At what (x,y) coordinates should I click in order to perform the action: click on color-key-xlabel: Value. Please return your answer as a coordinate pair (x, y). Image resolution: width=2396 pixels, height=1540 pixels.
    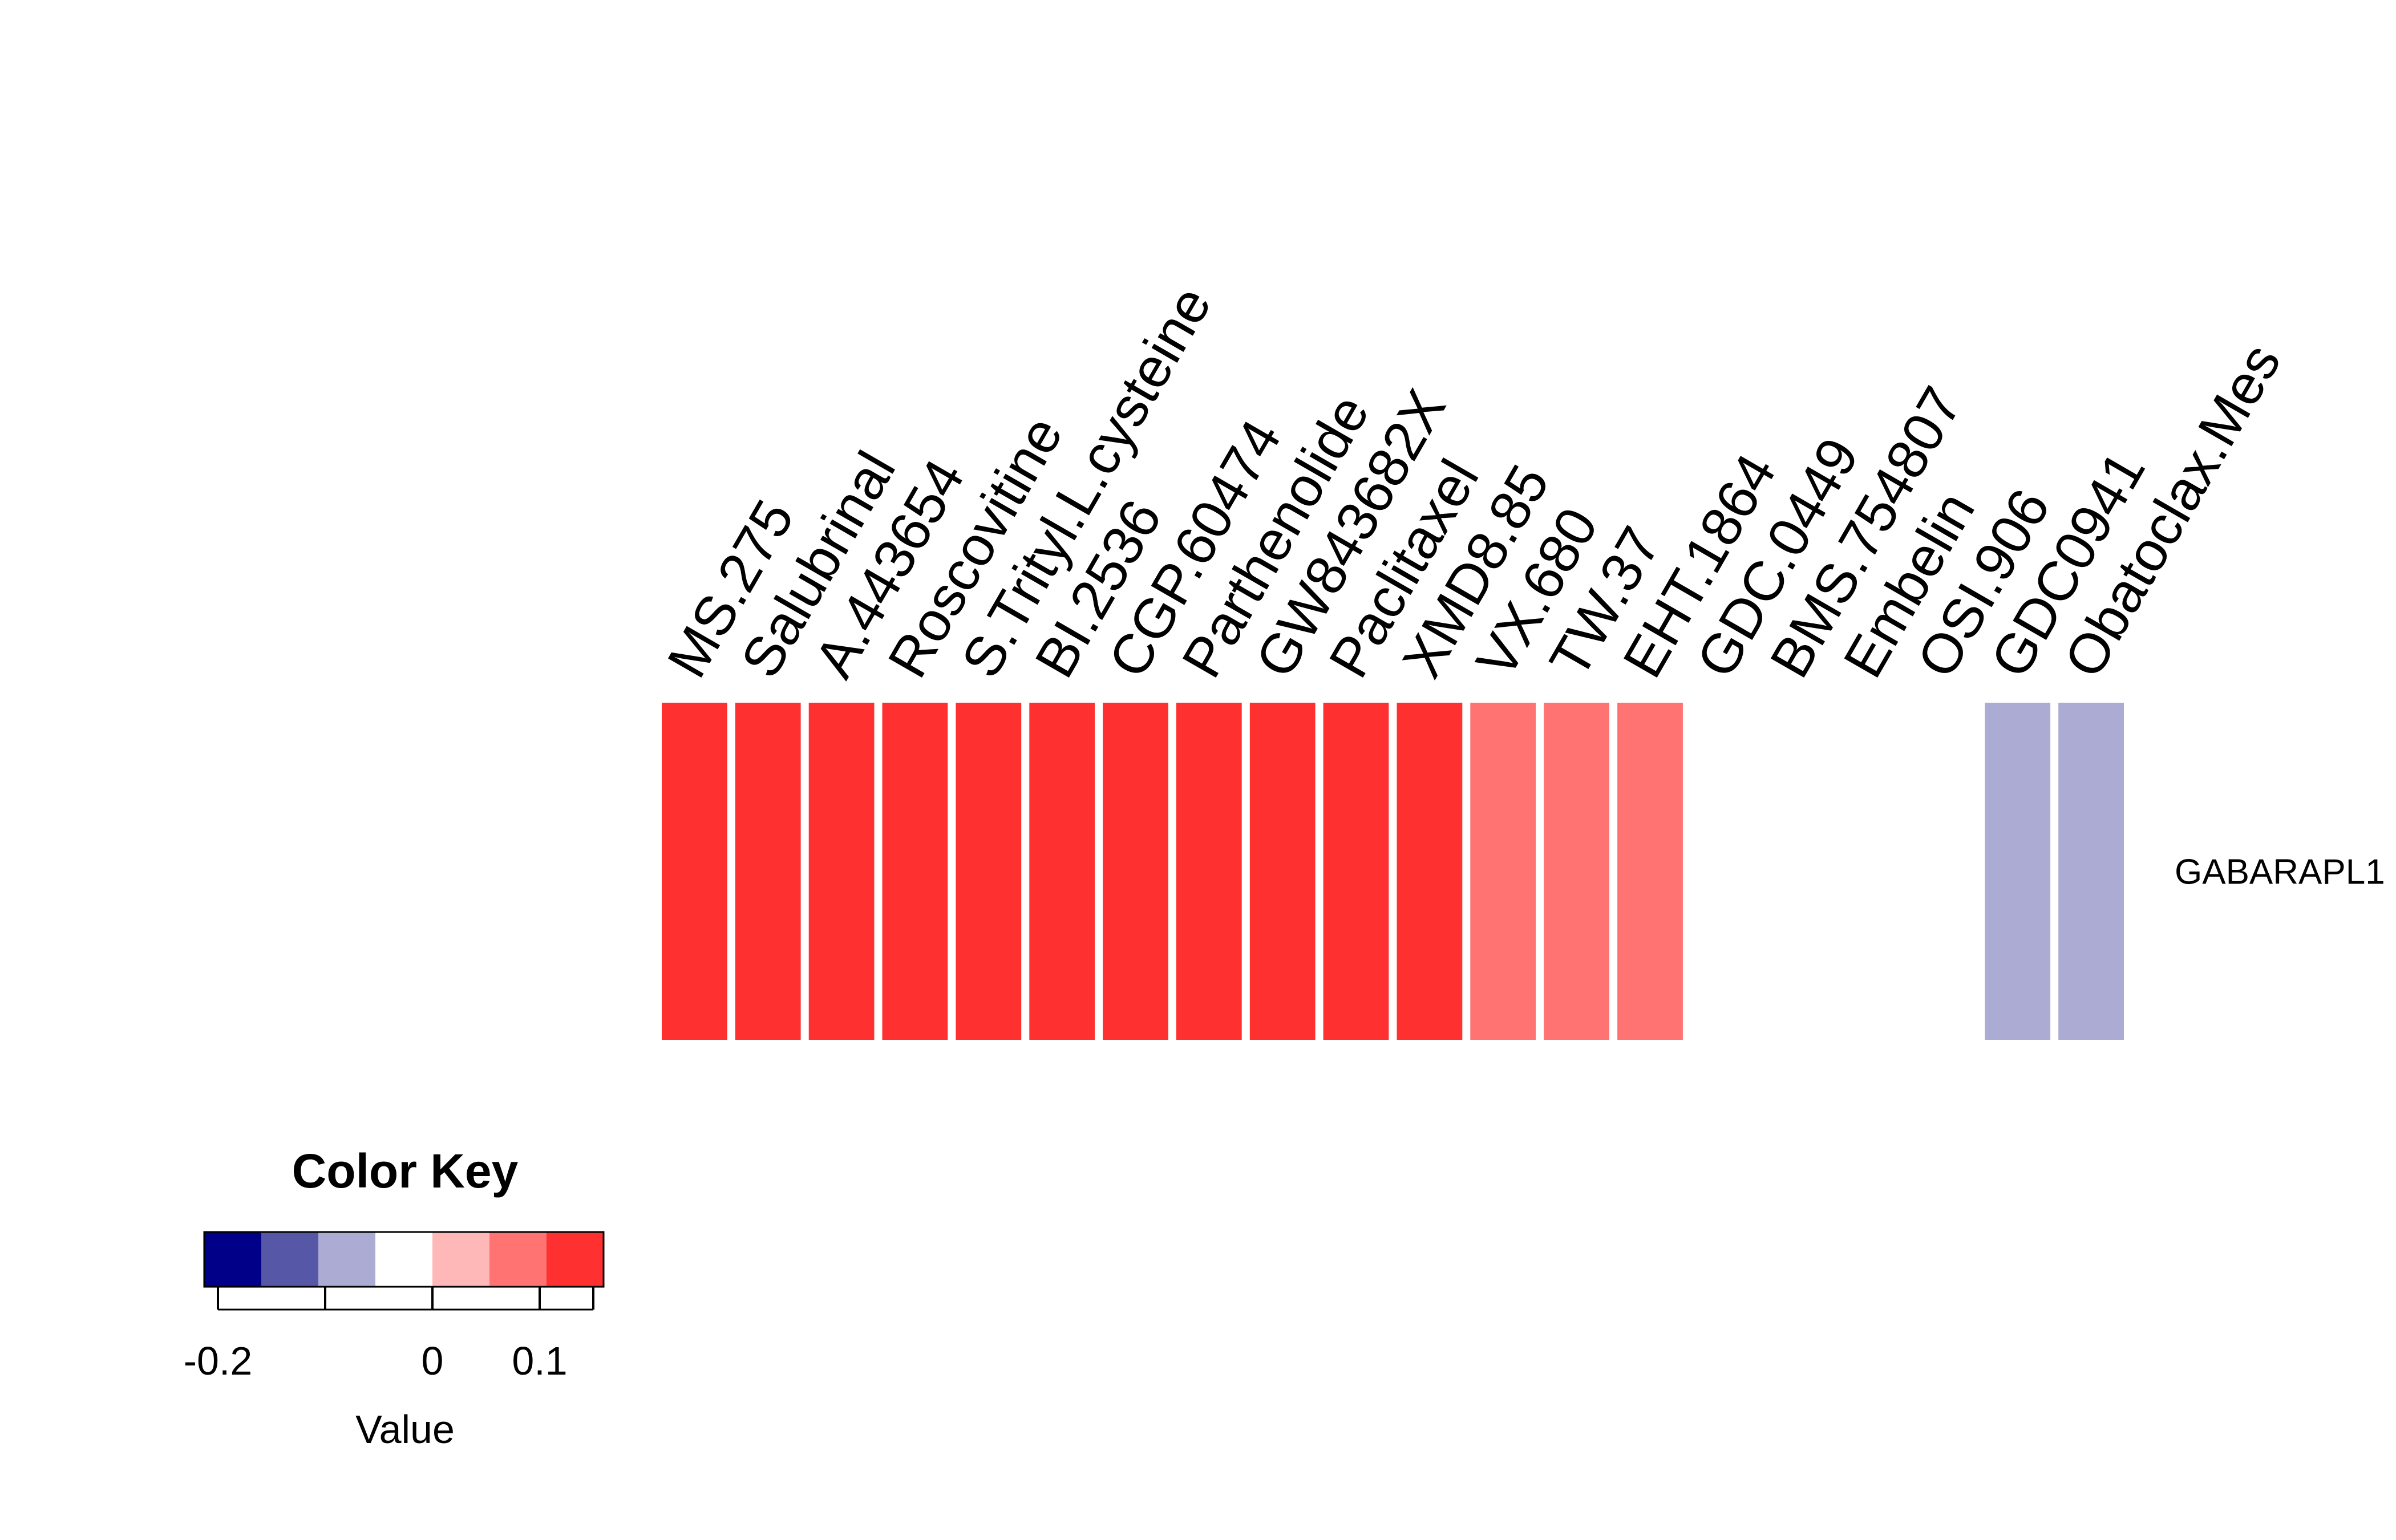
    Looking at the image, I should click on (405, 1429).